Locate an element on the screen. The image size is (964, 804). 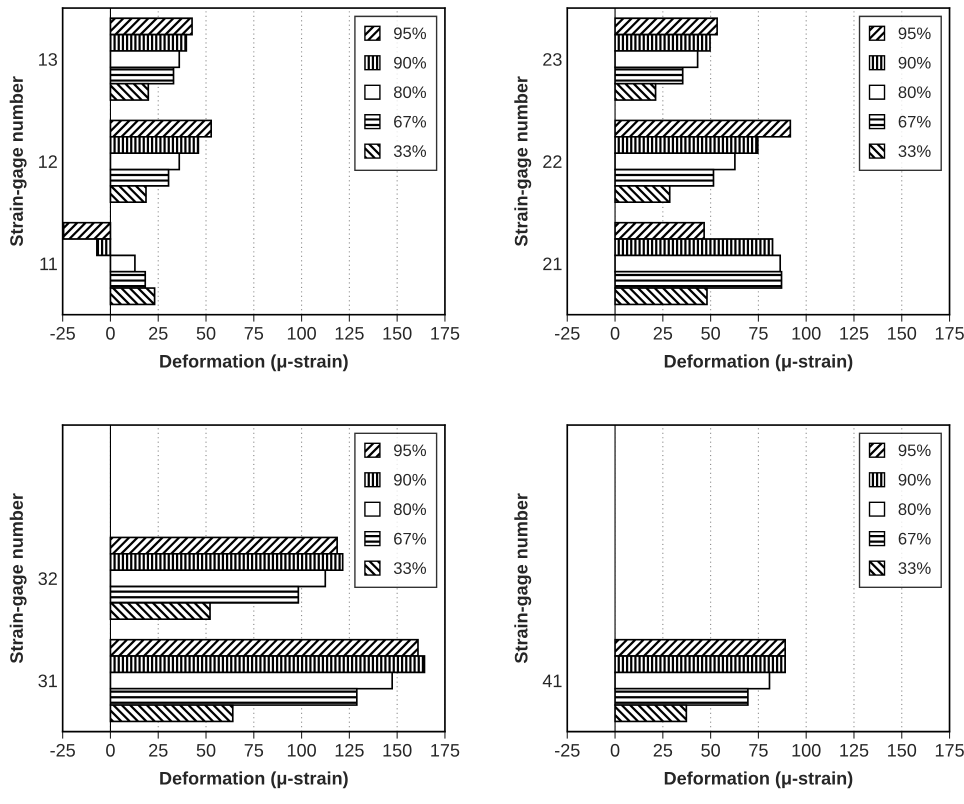
y-tick-label: 11 is located at coordinates (48, 264).